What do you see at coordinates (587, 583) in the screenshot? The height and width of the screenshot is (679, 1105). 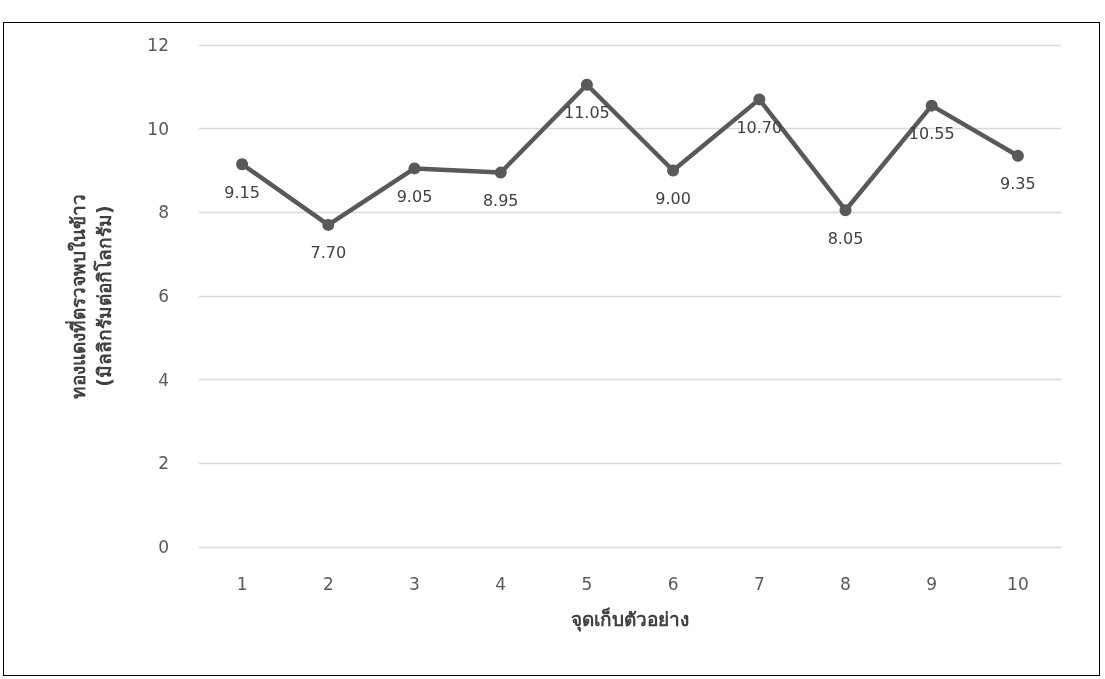 I see `x-tick-label: 5` at bounding box center [587, 583].